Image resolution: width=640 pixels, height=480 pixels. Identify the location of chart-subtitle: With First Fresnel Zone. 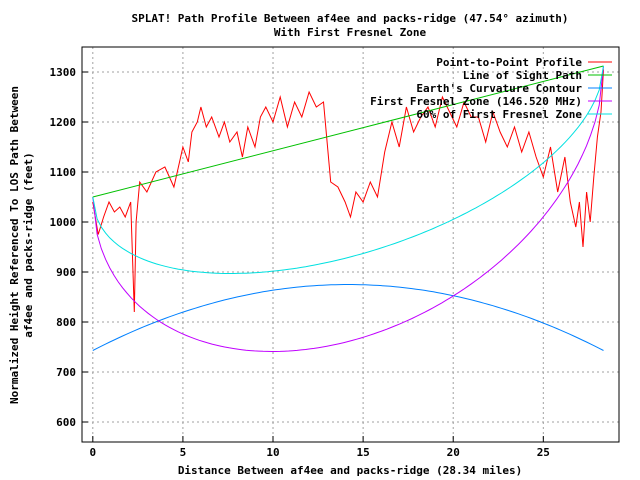
(350, 32).